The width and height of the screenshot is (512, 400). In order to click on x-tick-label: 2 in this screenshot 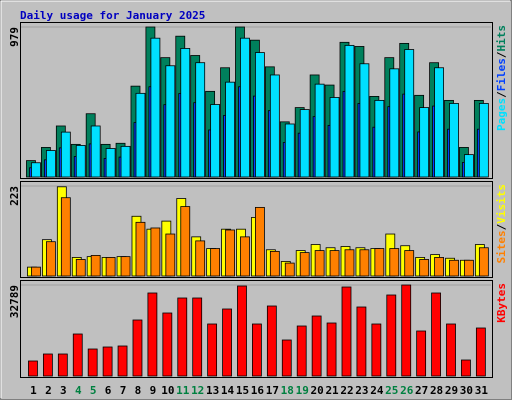, I will do `click(48, 390)`.